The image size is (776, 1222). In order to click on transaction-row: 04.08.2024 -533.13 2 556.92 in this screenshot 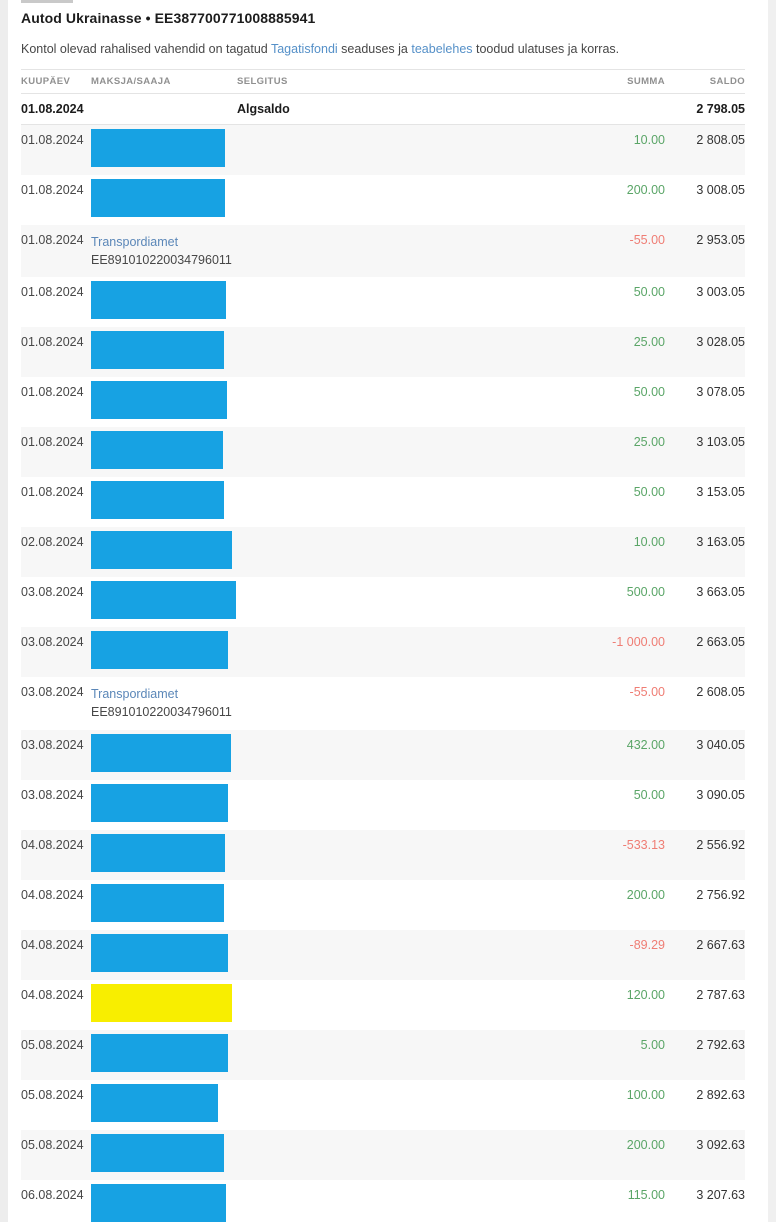, I will do `click(383, 854)`.